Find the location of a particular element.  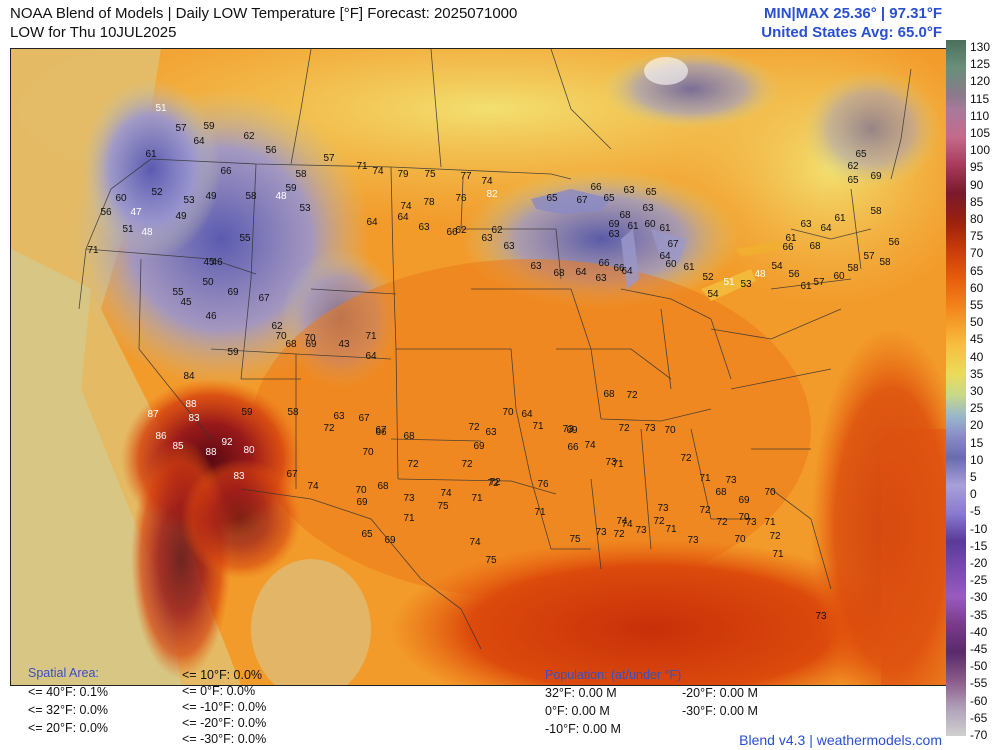

colorbar-tick-label: -10 is located at coordinates (979, 528).